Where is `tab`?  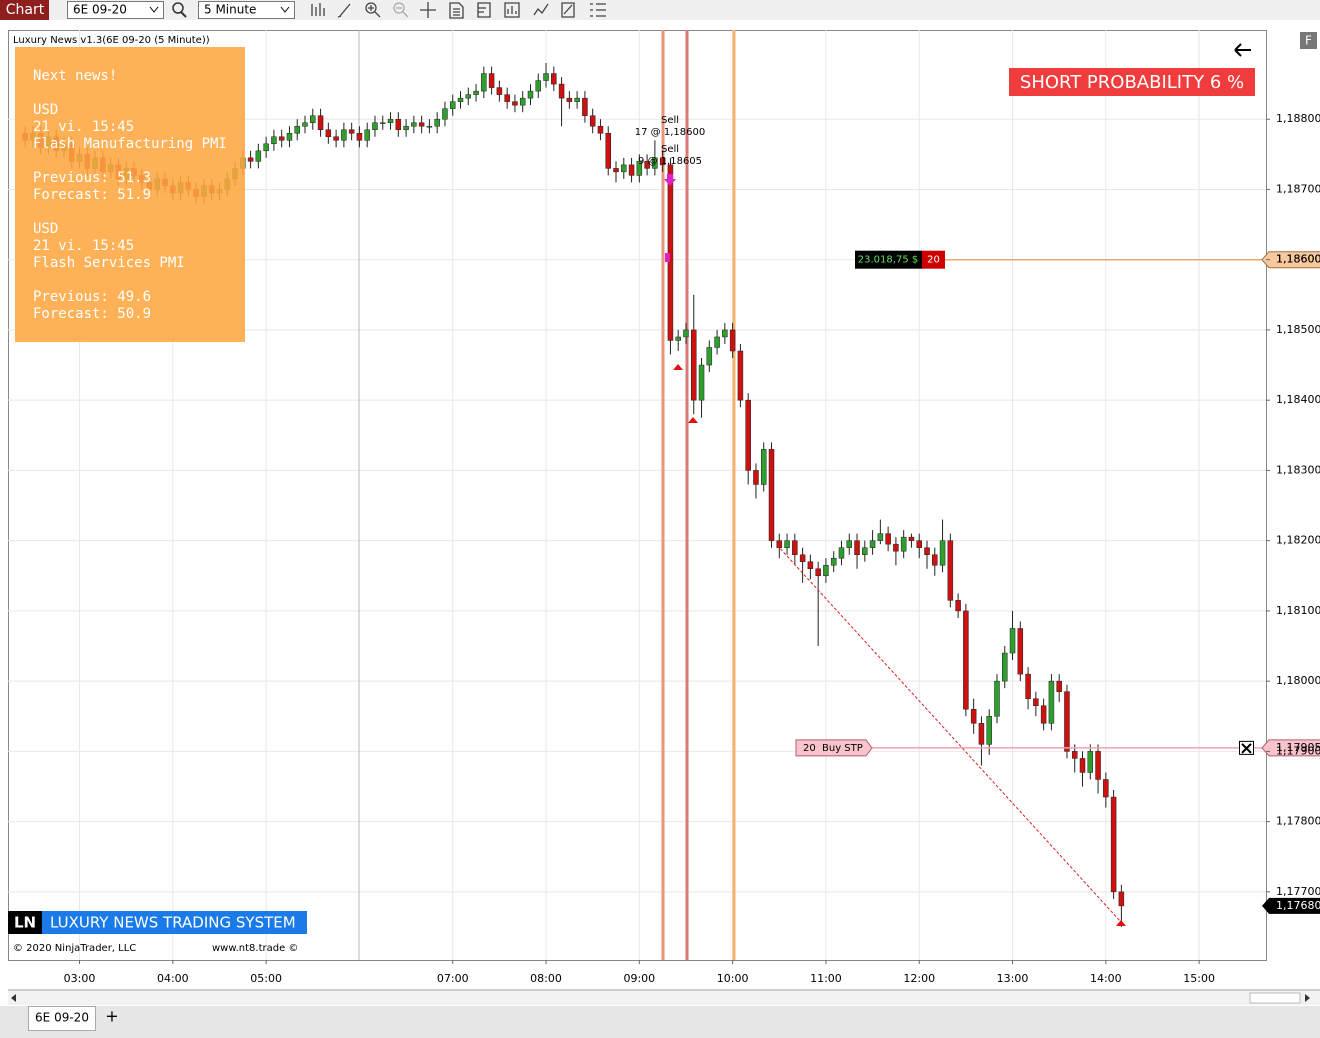
tab is located at coordinates (62, 1018).